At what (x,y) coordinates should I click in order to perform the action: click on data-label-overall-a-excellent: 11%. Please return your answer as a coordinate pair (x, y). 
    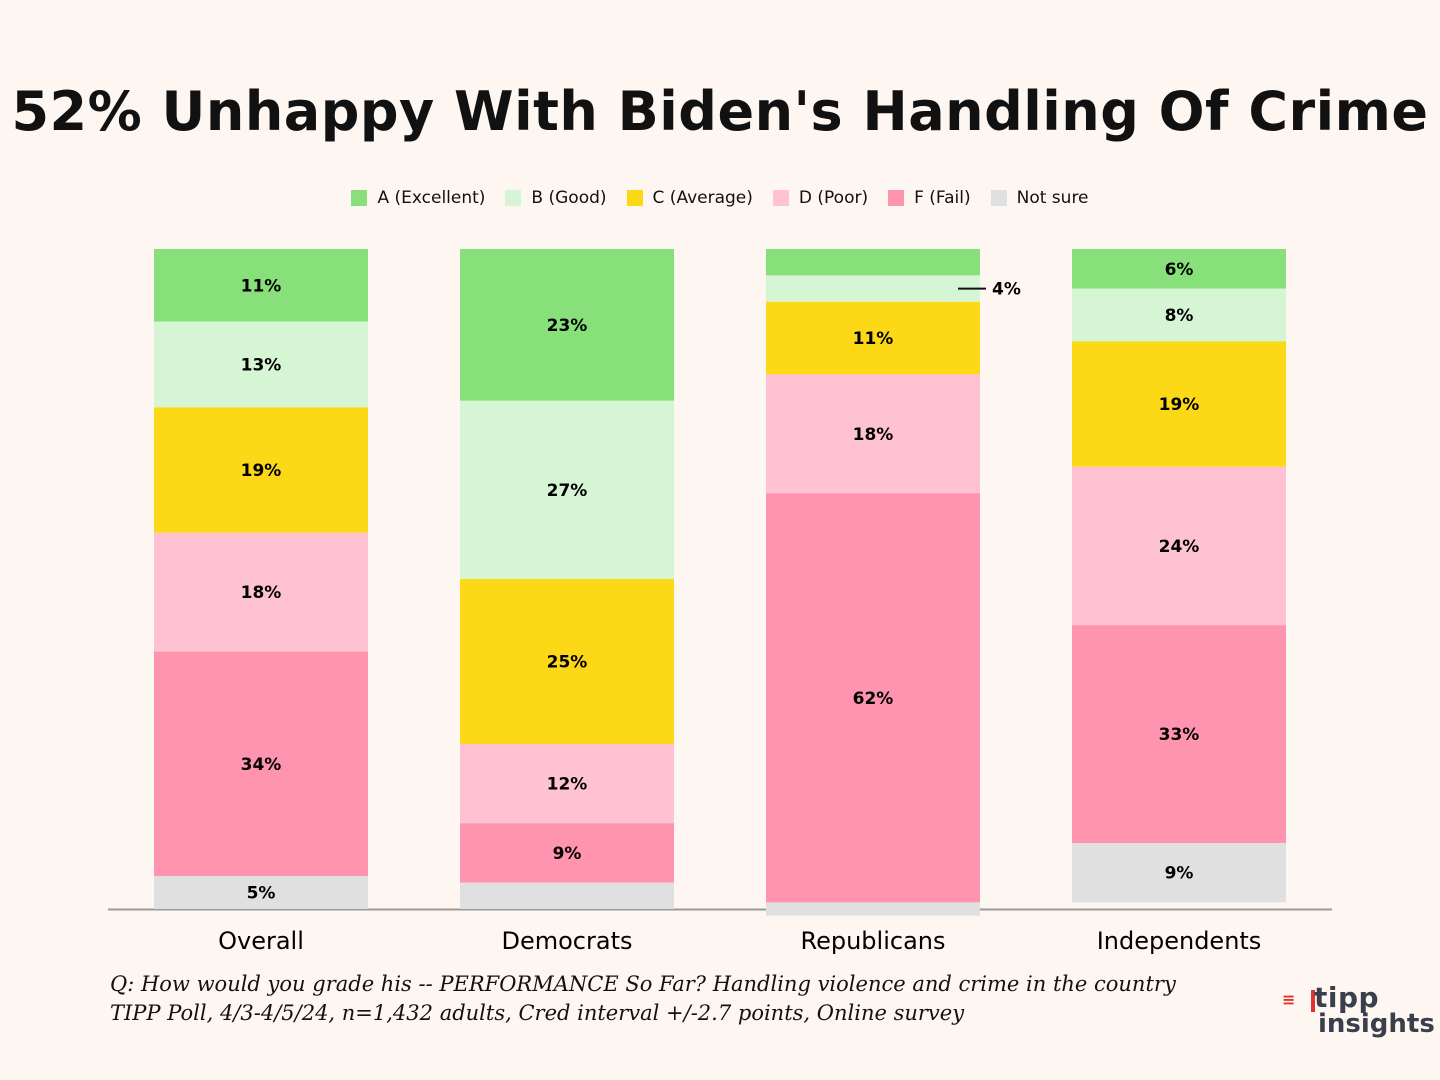
    Looking at the image, I should click on (261, 286).